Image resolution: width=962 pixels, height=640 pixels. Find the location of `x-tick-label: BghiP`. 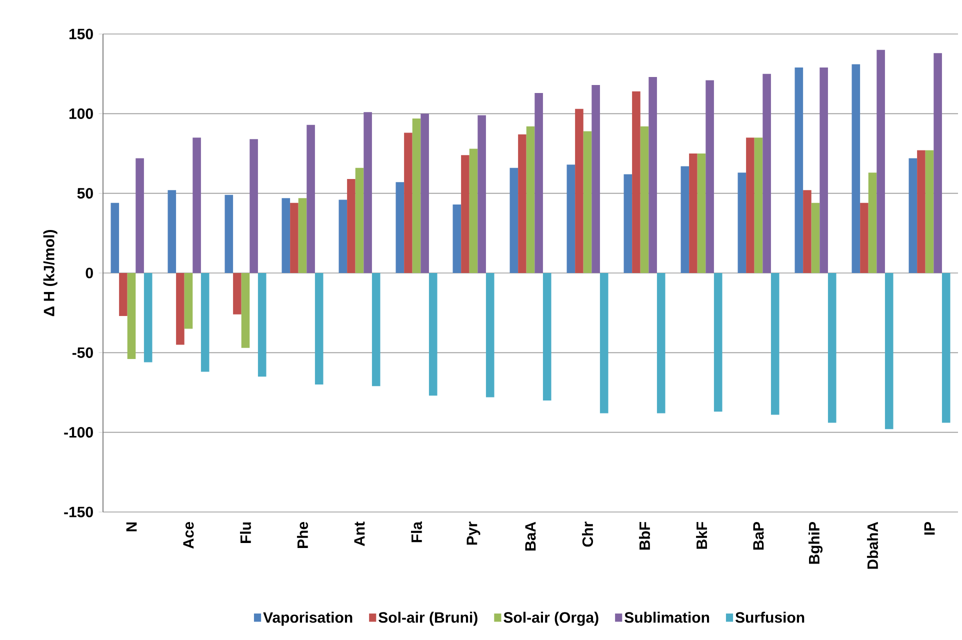

x-tick-label: BghiP is located at coordinates (815, 543).